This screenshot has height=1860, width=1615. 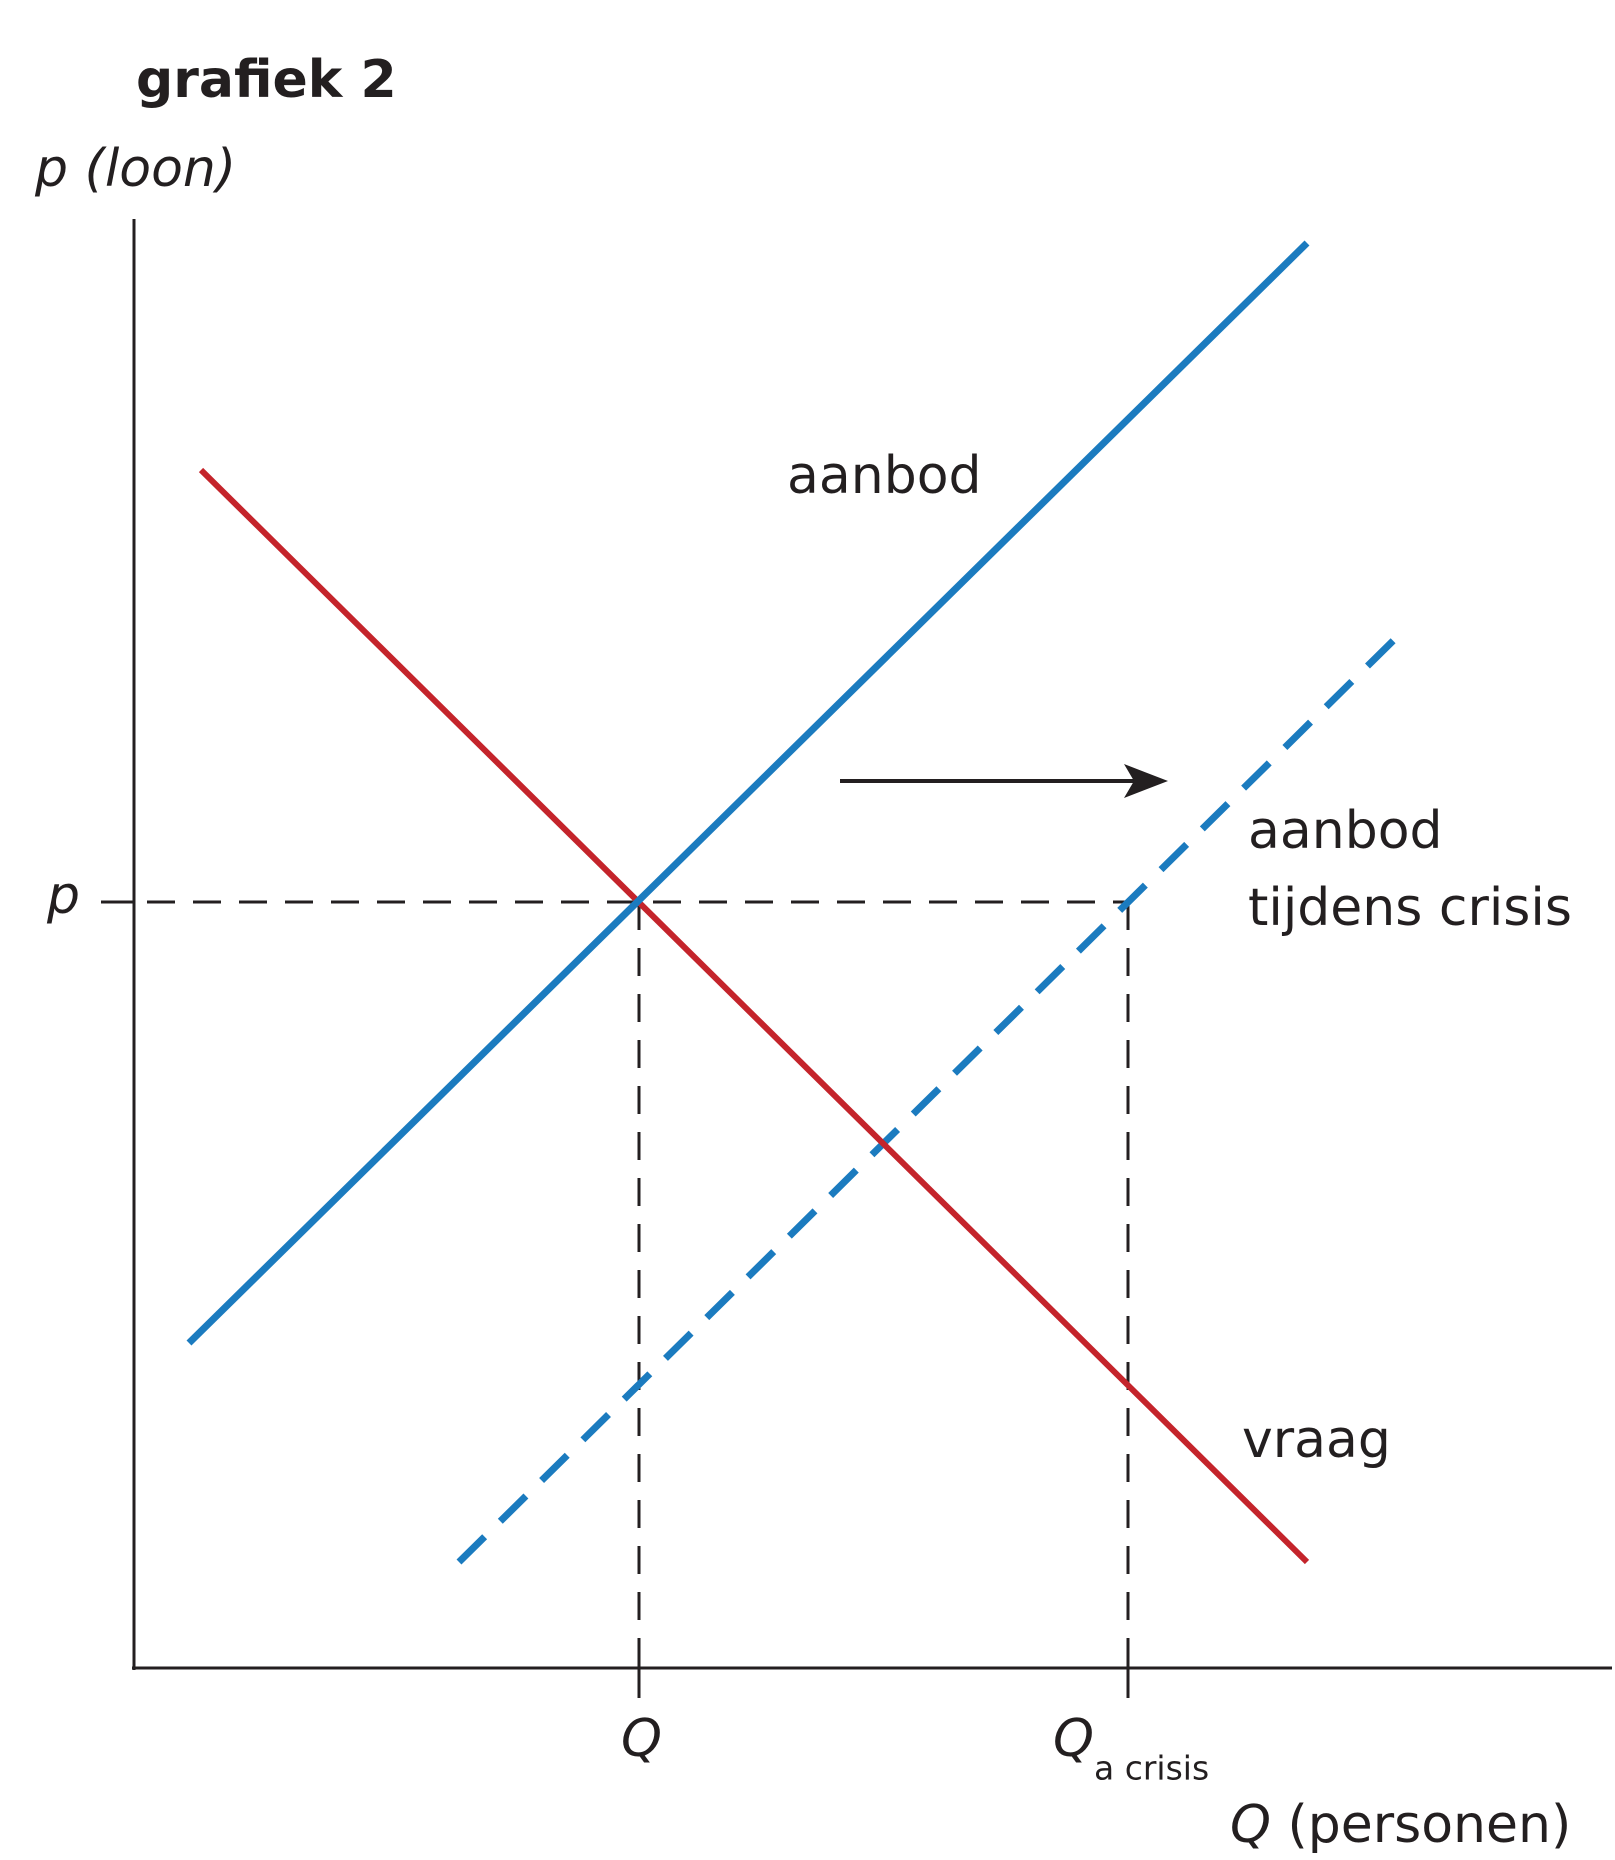 What do you see at coordinates (1151, 1768) in the screenshot?
I see `q-crisis-subscript: a crisis` at bounding box center [1151, 1768].